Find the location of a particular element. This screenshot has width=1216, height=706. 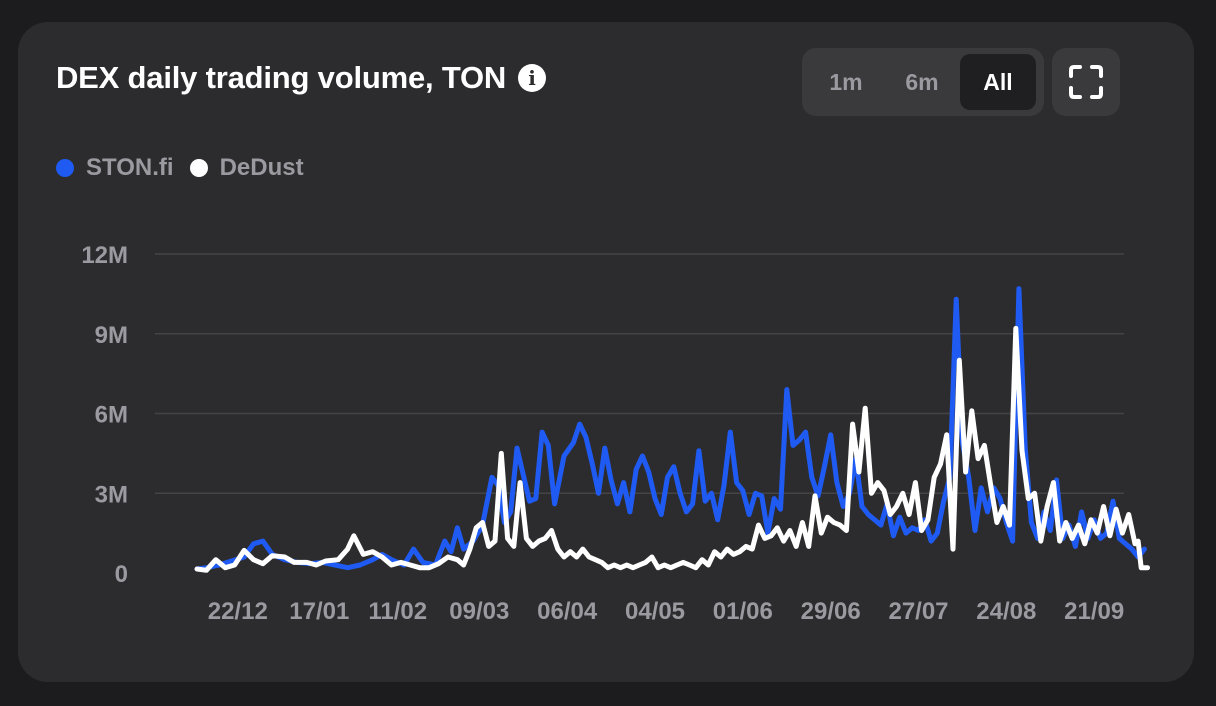

x-tick-label: 27/07 is located at coordinates (918, 611).